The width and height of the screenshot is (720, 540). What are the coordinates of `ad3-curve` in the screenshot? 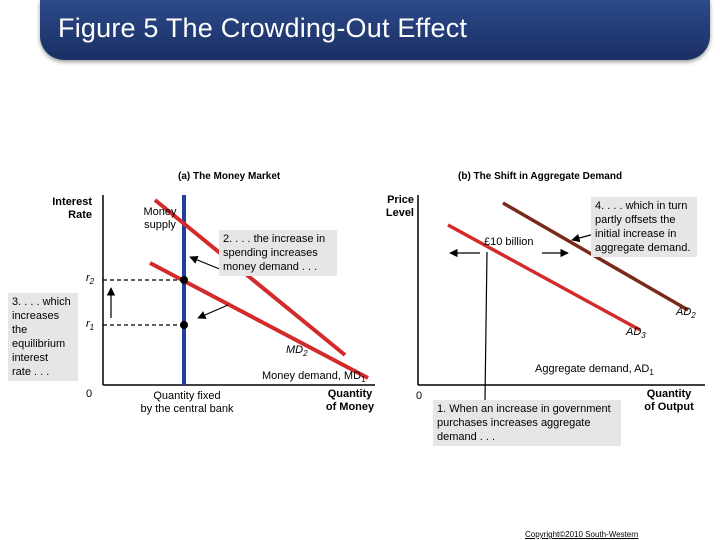 It's located at (544, 277).